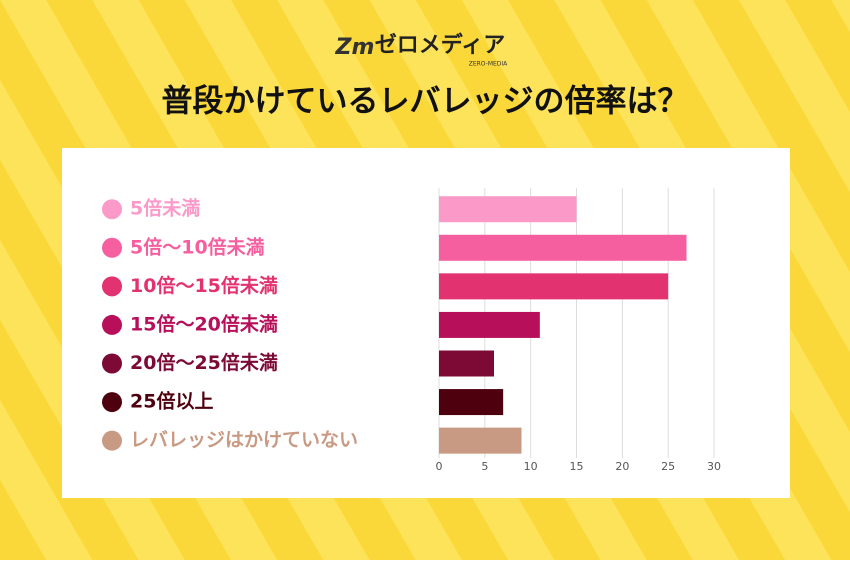 This screenshot has width=850, height=564. I want to click on category-label: 5倍〜10倍未満, so click(197, 246).